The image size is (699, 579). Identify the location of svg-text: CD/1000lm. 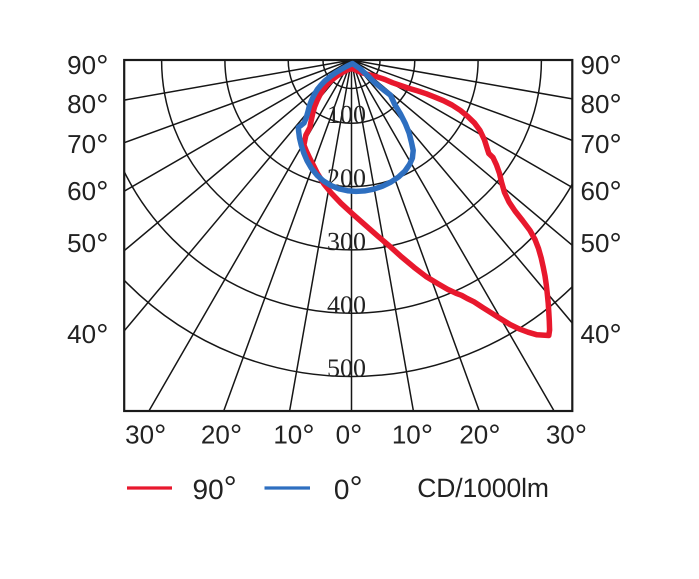
(483, 488).